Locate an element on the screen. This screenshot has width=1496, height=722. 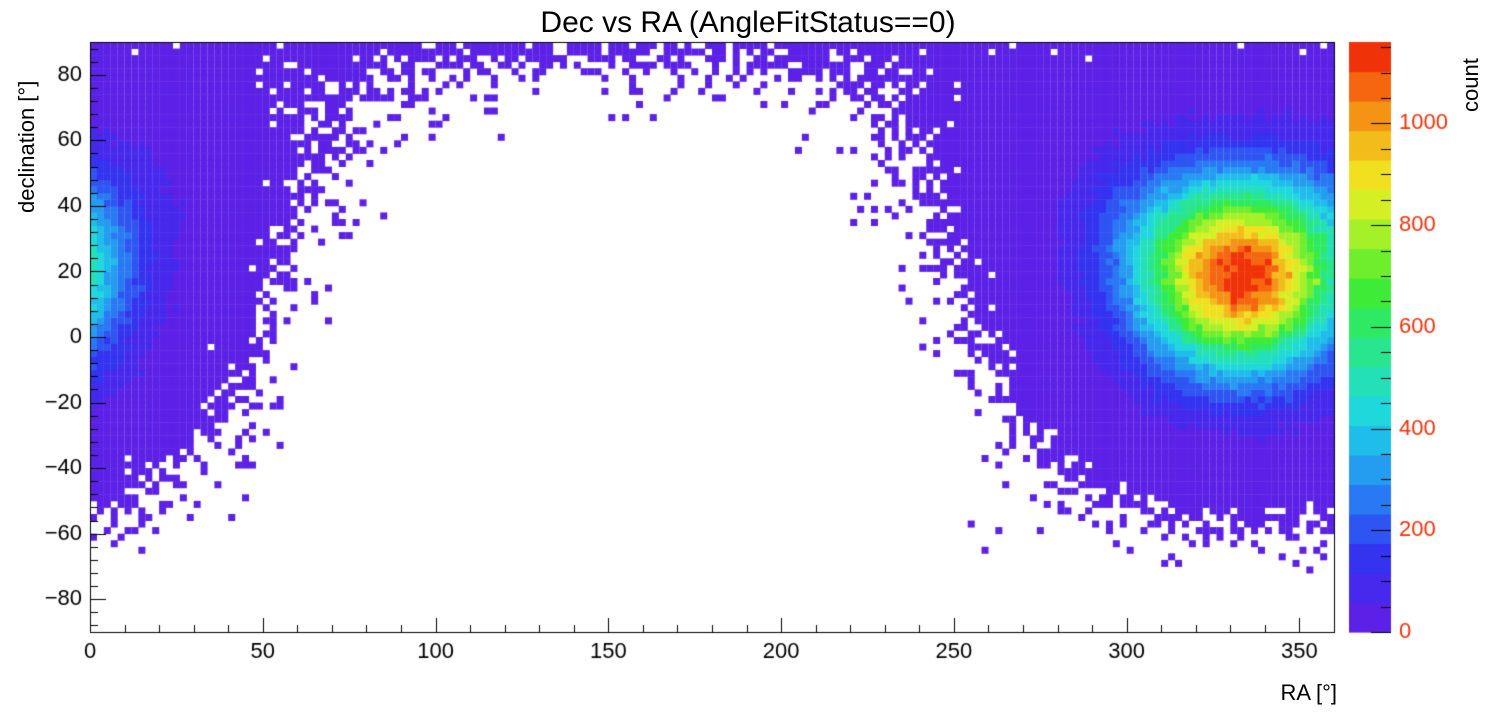
x-axis-title: RA [°] is located at coordinates (1308, 692).